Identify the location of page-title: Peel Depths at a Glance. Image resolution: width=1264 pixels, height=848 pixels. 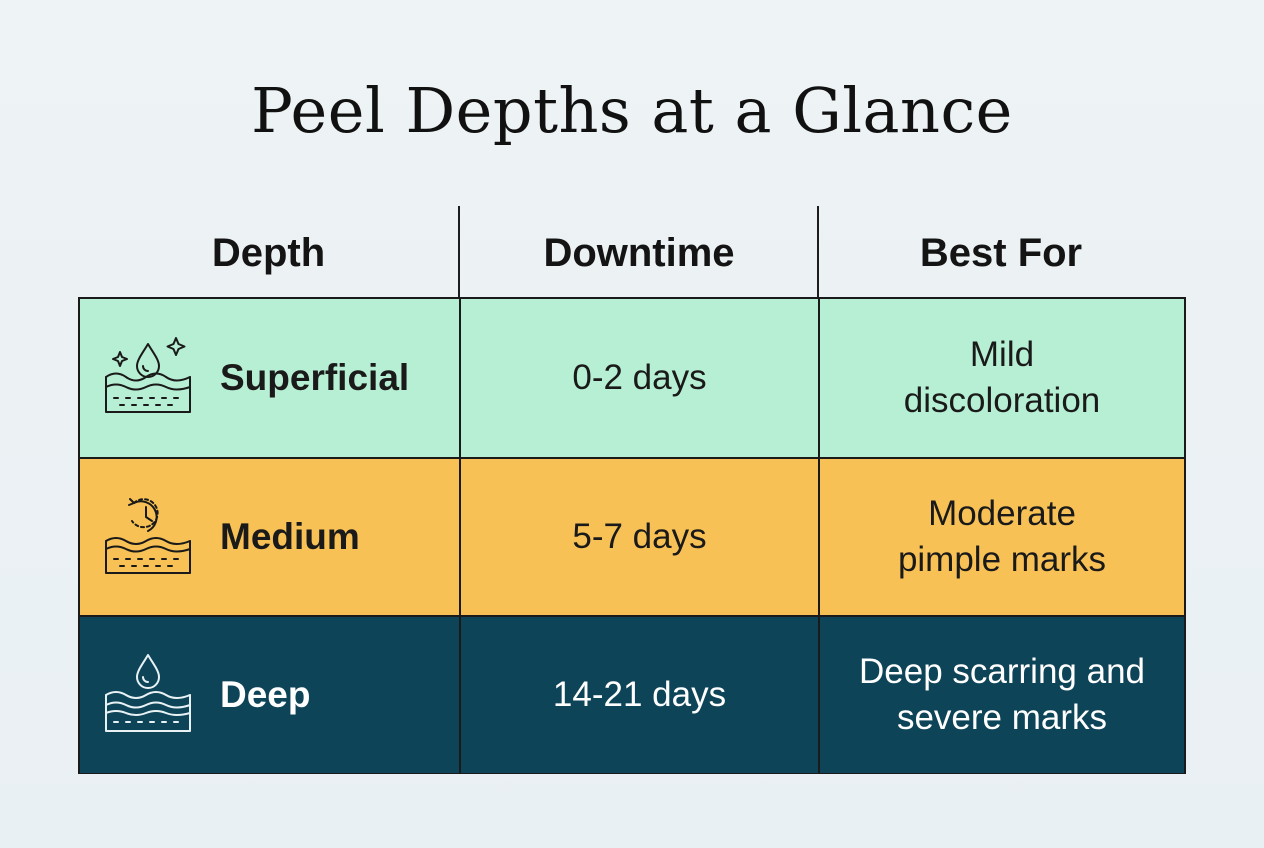
(632, 110).